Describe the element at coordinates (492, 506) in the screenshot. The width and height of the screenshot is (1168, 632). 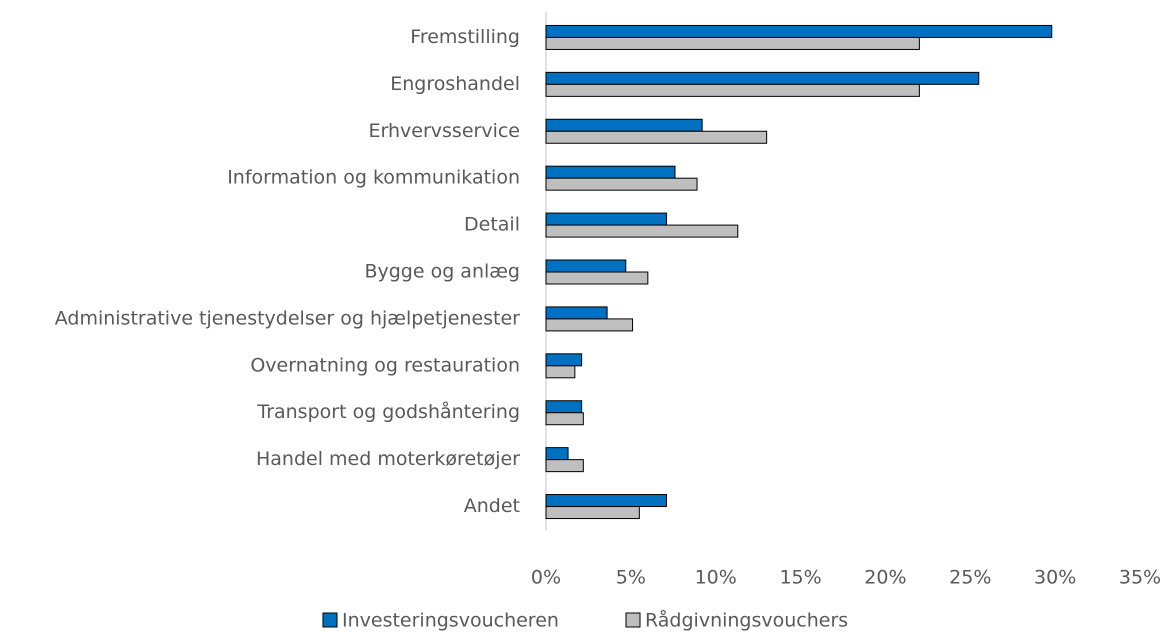
I see `y-tick-label: Andet` at that location.